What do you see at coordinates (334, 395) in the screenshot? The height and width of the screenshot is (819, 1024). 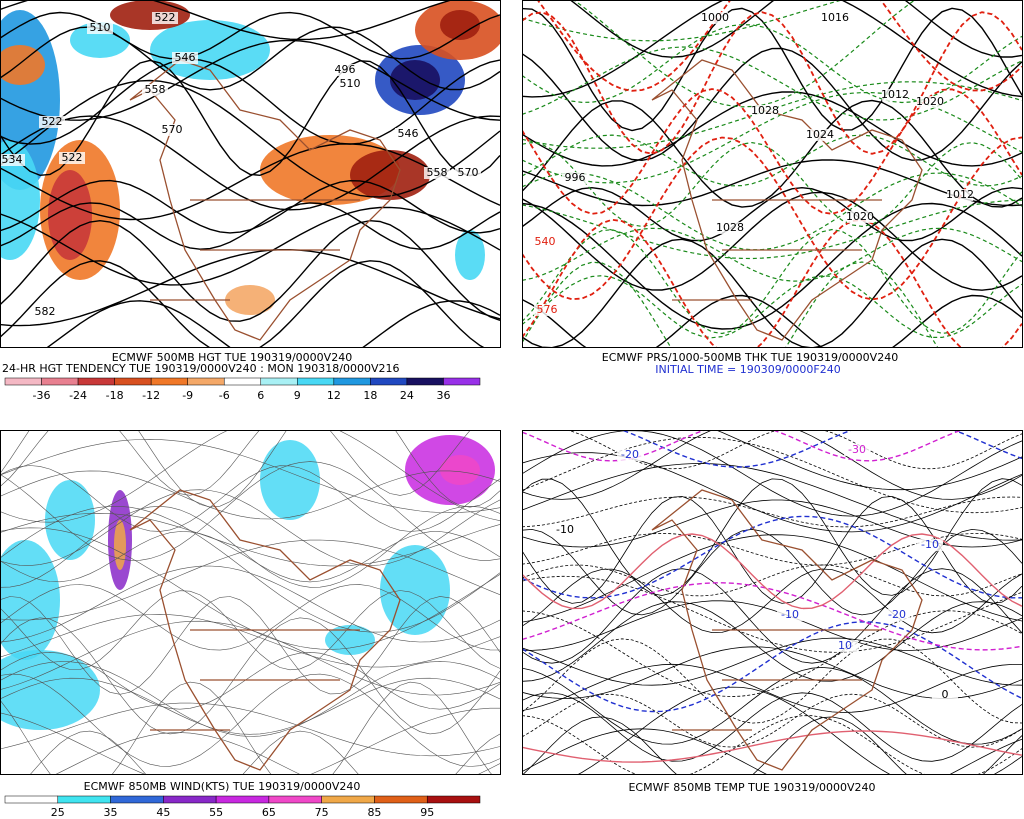 I see `colorbar-label: 12` at bounding box center [334, 395].